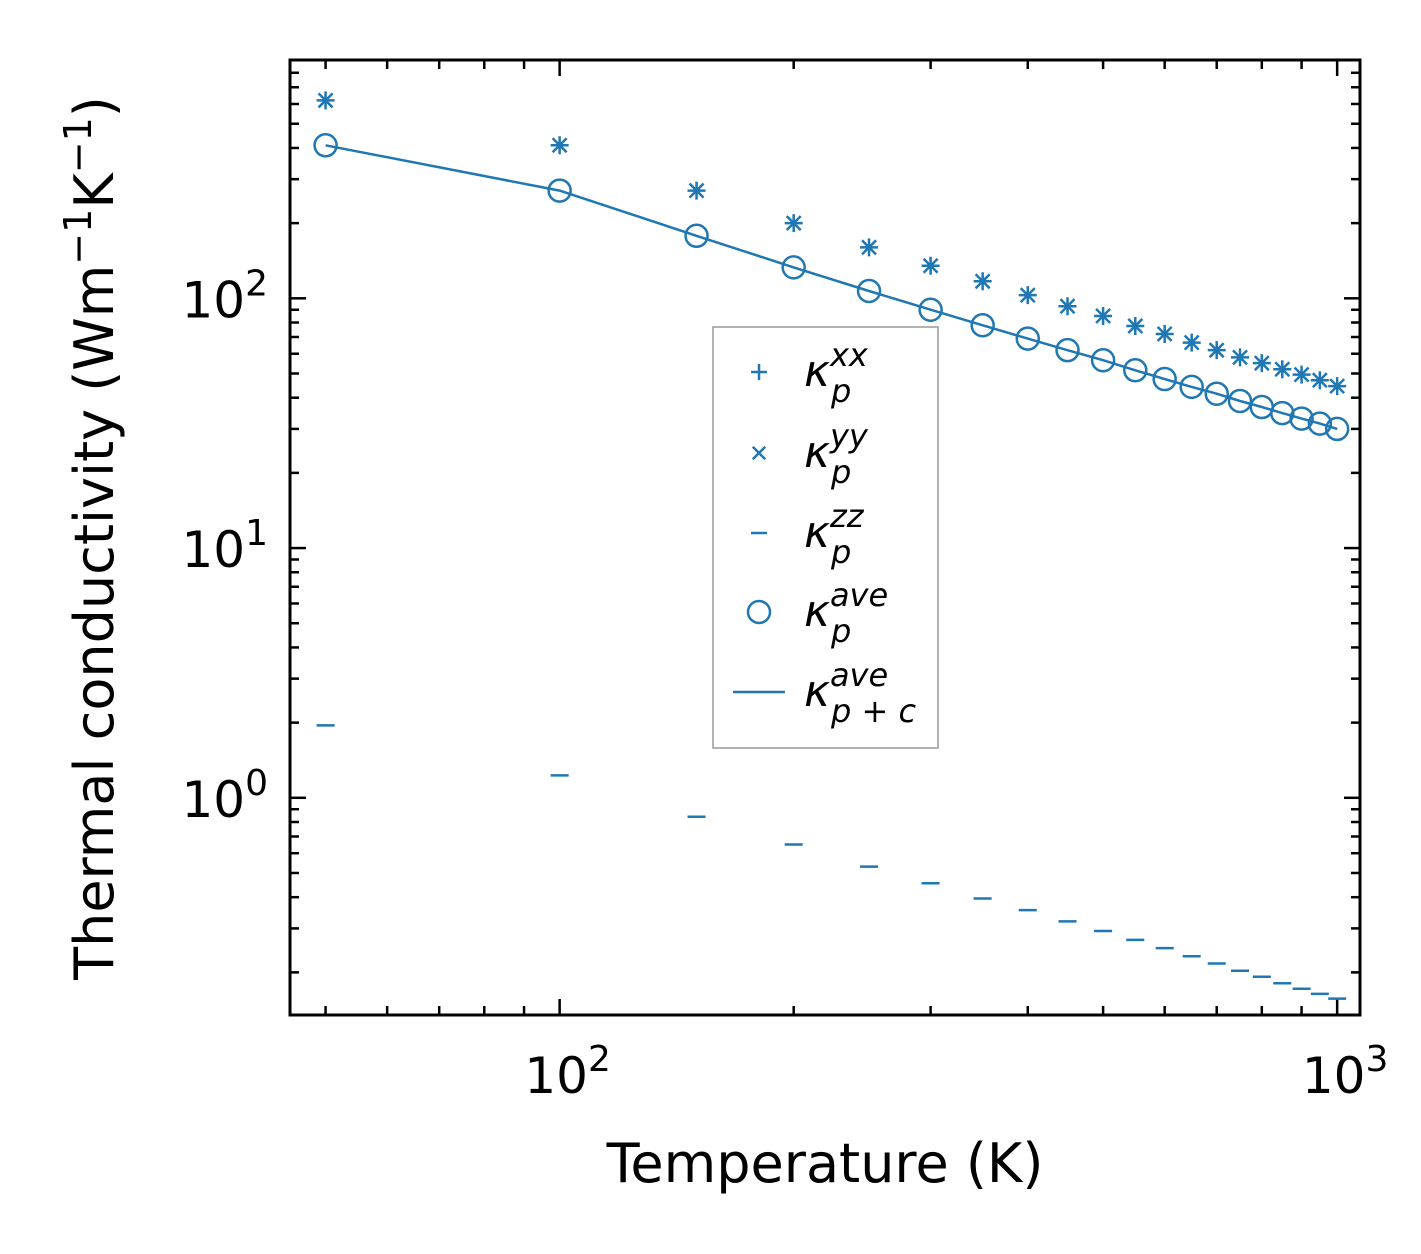 The image size is (1421, 1254). Describe the element at coordinates (224, 796) in the screenshot. I see `y-tick-label: 10⁰` at that location.